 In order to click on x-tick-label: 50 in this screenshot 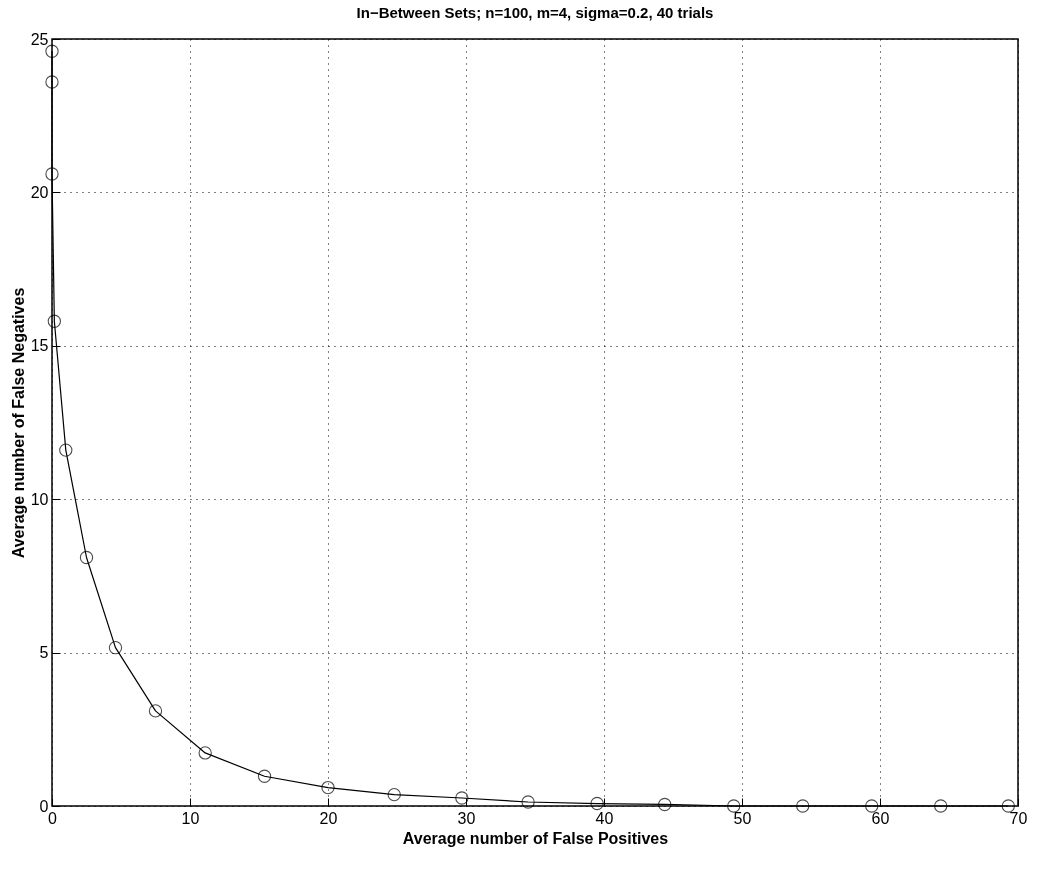, I will do `click(742, 818)`.